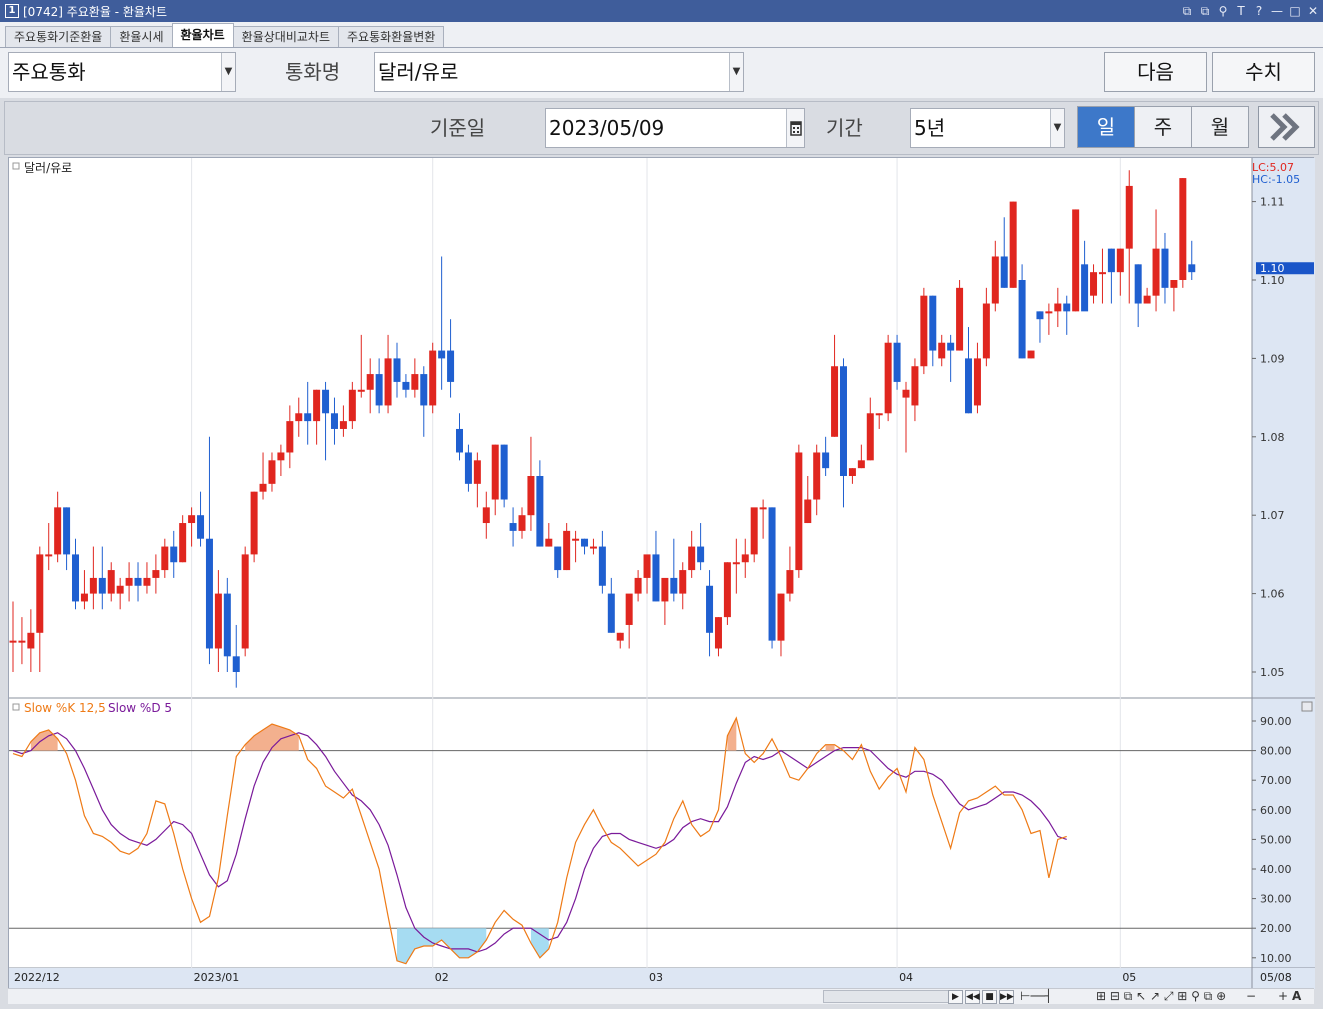 This screenshot has width=1323, height=1009. Describe the element at coordinates (1286, 127) in the screenshot. I see `fast-forward-button` at that location.